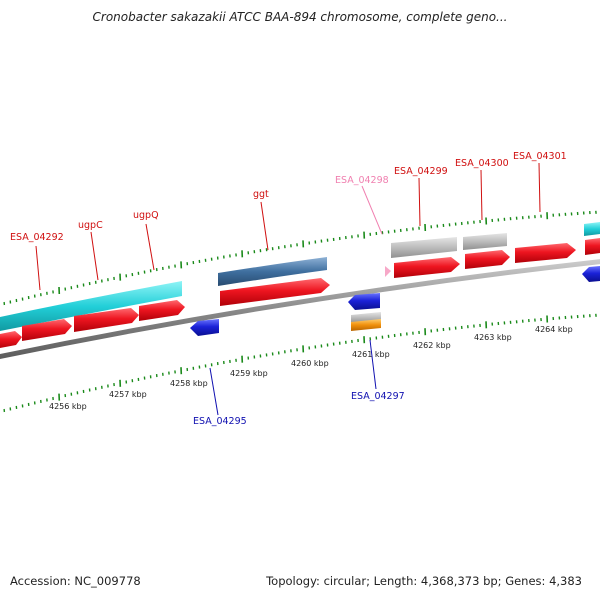 The width and height of the screenshot is (600, 600). I want to click on gene-label-ggt: ggt, so click(261, 194).